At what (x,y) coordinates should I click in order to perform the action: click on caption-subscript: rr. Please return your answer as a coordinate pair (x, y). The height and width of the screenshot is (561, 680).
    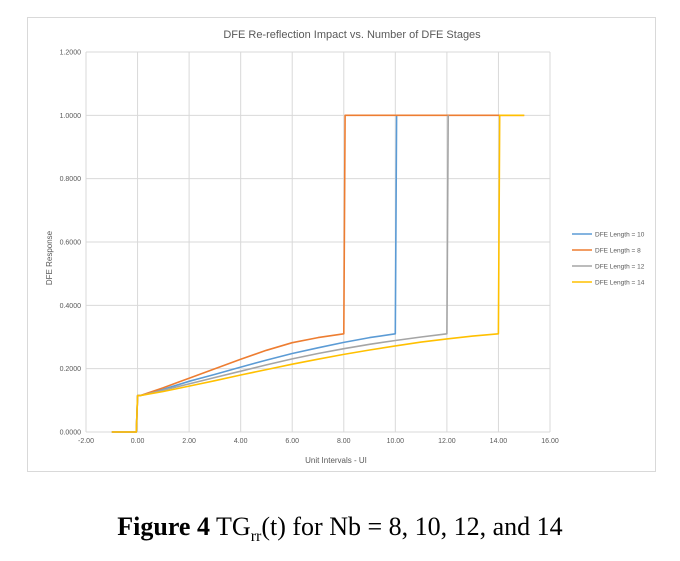
    Looking at the image, I should click on (256, 537).